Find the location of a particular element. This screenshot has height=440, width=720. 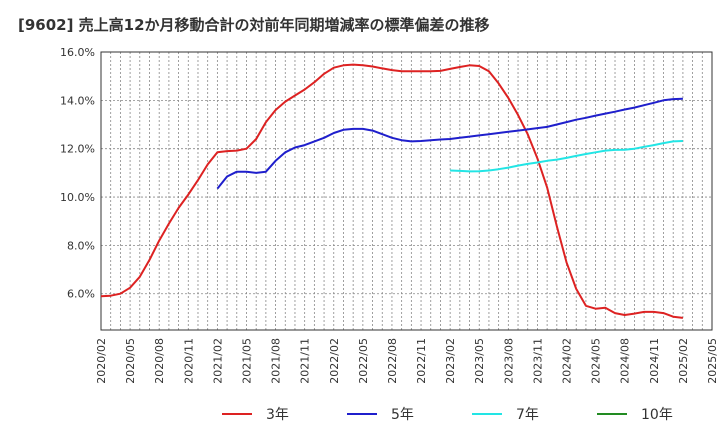

x-tick-label: 2020/05 is located at coordinates (130, 361).